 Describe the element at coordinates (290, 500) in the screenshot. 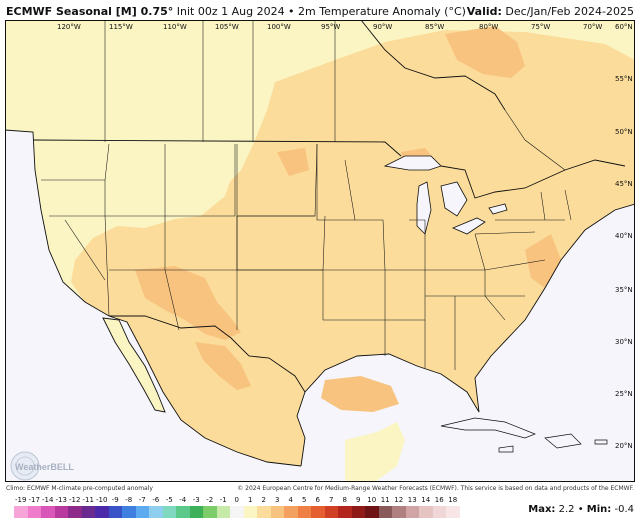

I see `colorbar-tick-label: 4` at that location.